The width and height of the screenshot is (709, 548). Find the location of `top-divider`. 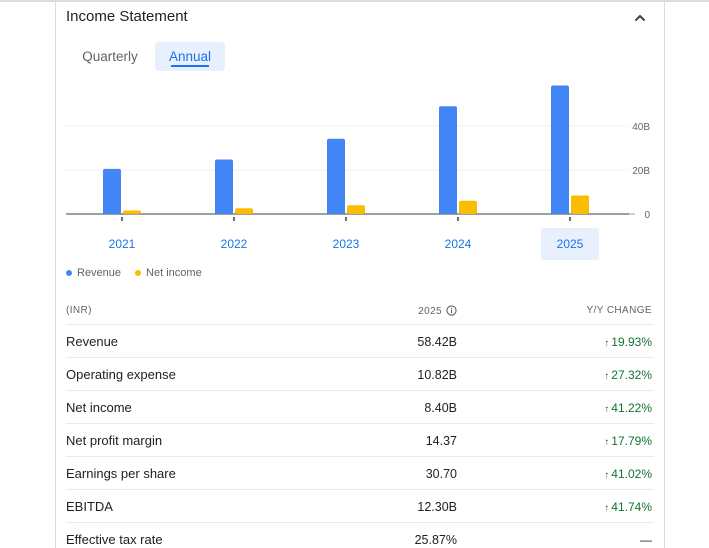

top-divider is located at coordinates (354, 1).